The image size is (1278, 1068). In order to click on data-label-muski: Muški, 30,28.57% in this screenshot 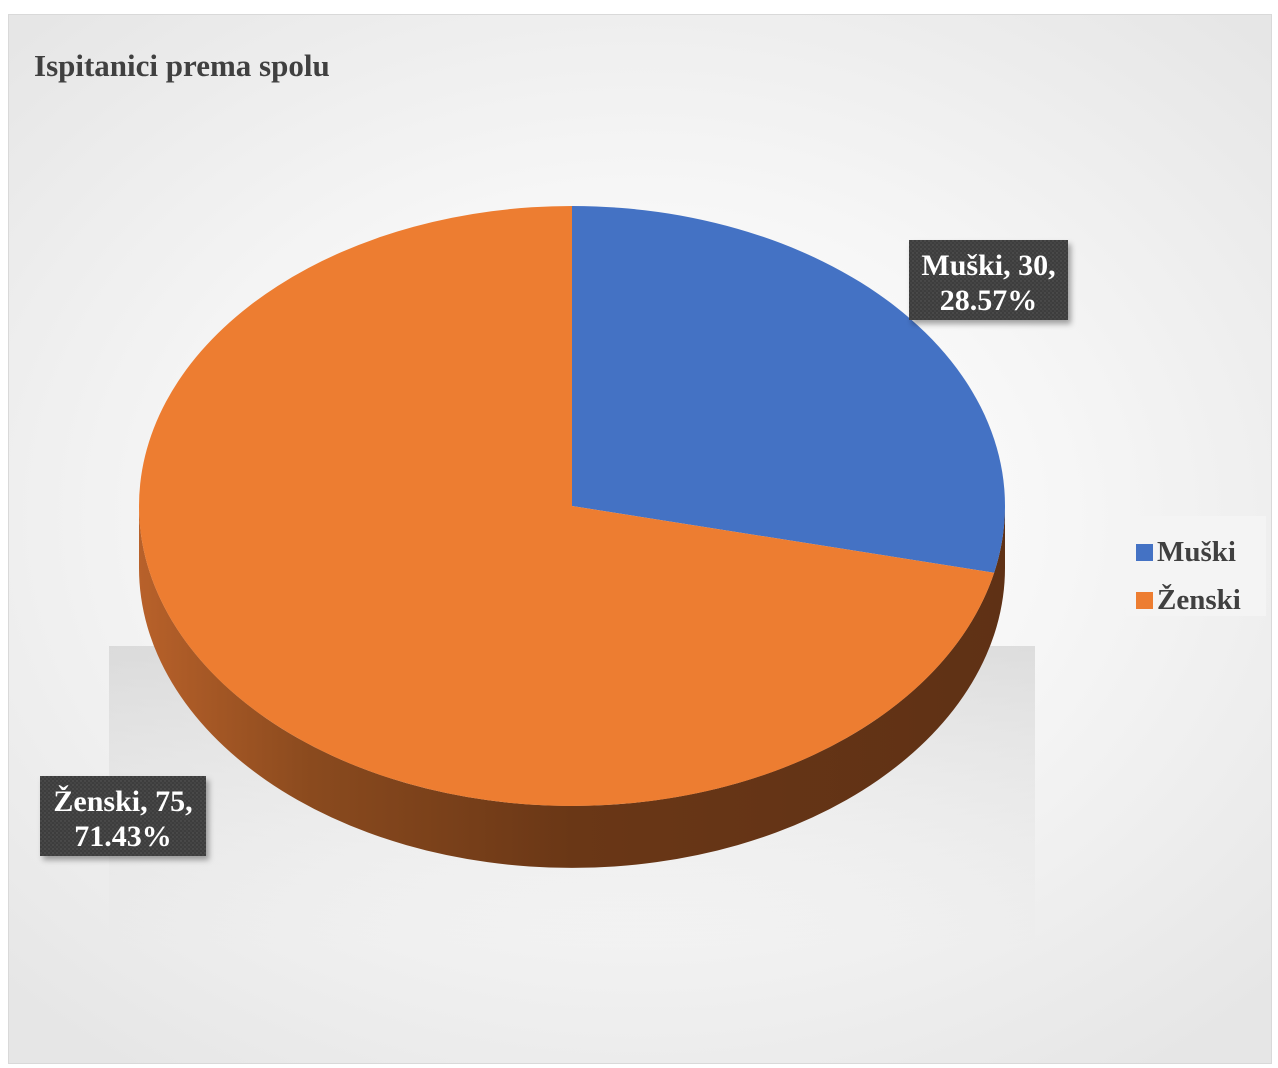, I will do `click(988, 280)`.